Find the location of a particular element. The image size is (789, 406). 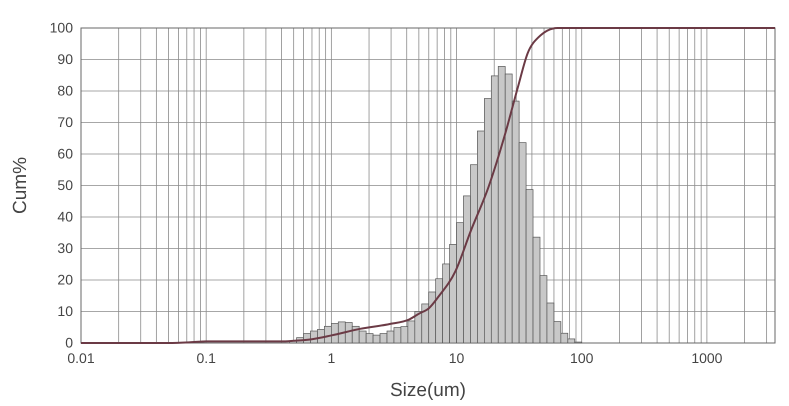

x-axis-title: Size(um) is located at coordinates (428, 390).